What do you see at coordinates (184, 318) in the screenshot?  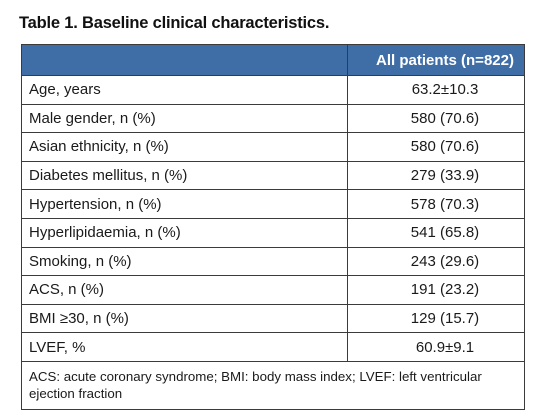 I see `row-label: BMI ≥30, n (%)` at bounding box center [184, 318].